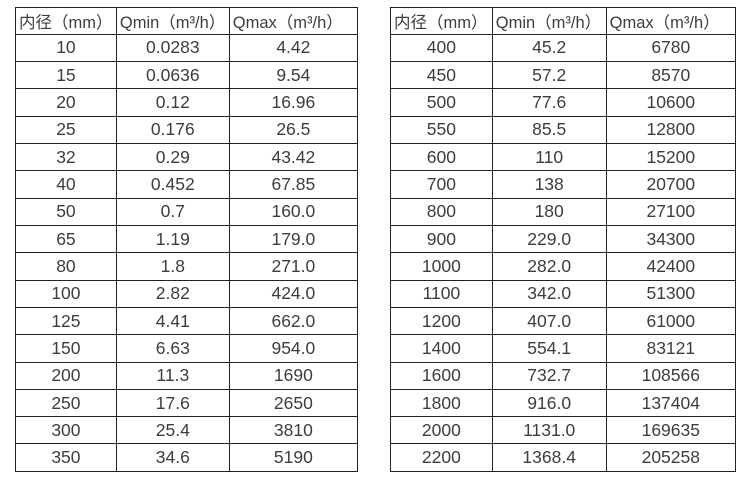 Image resolution: width=750 pixels, height=483 pixels. Describe the element at coordinates (172, 130) in the screenshot. I see `table-cell: 0.176` at that location.